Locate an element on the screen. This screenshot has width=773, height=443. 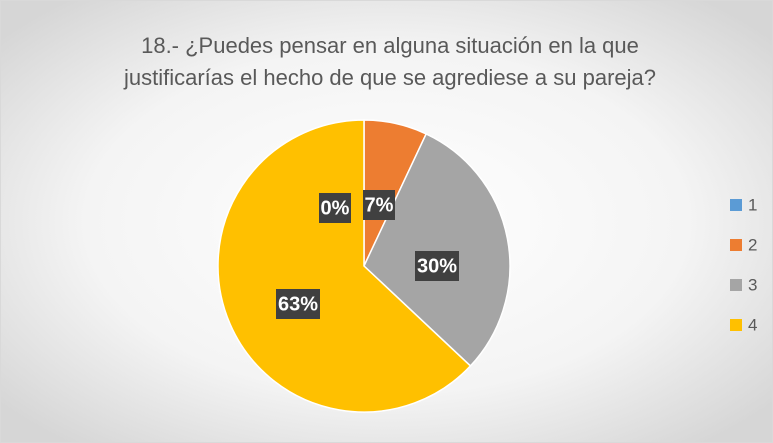
legend-label: 3 is located at coordinates (752, 284).